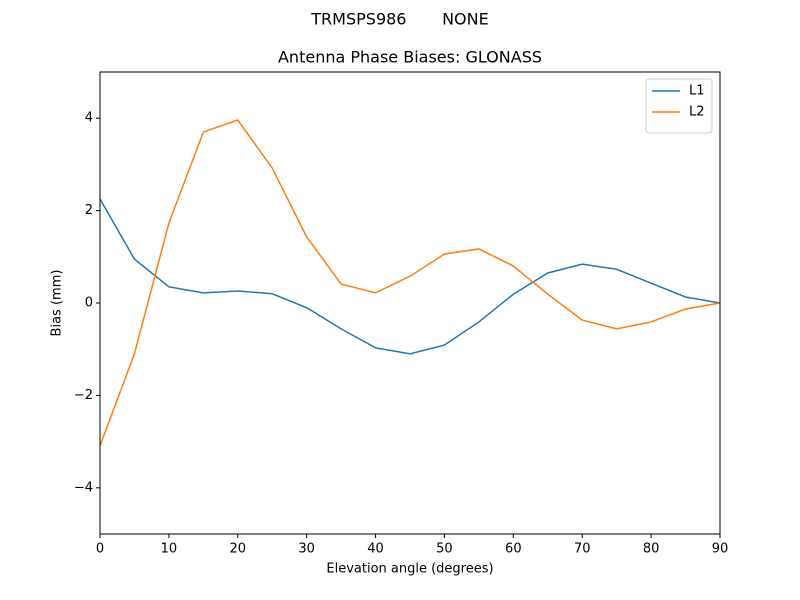  I want to click on x-tick-label: 30, so click(306, 549).